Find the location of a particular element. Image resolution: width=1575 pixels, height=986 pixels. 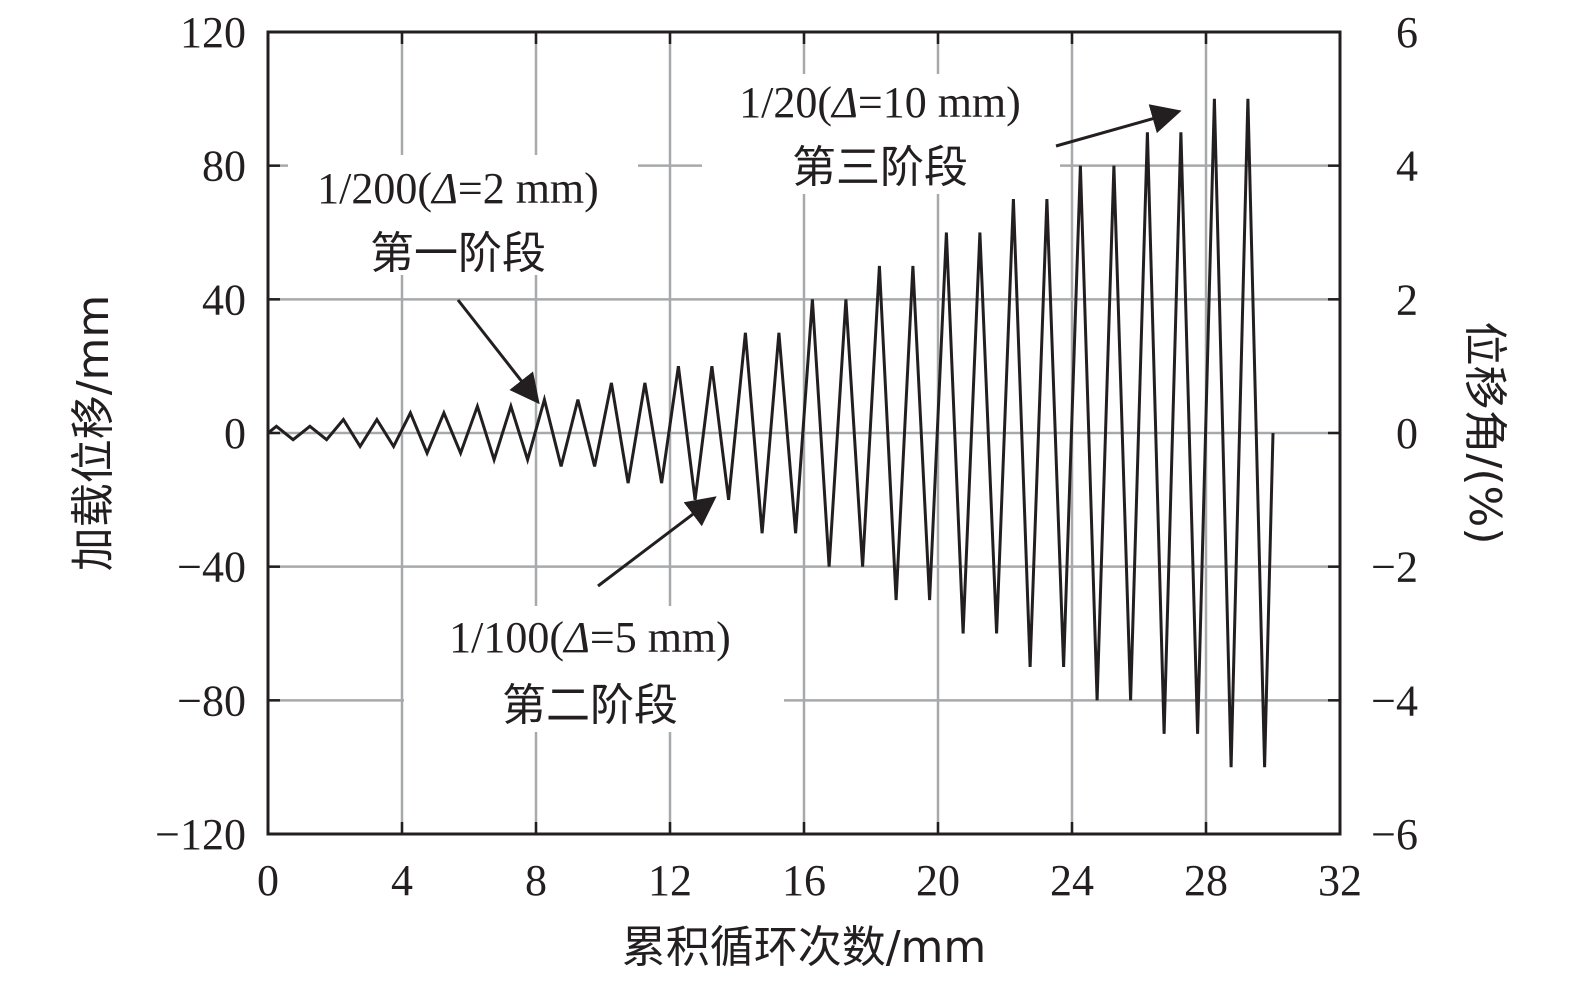

x-tick-label: 12 is located at coordinates (670, 880).